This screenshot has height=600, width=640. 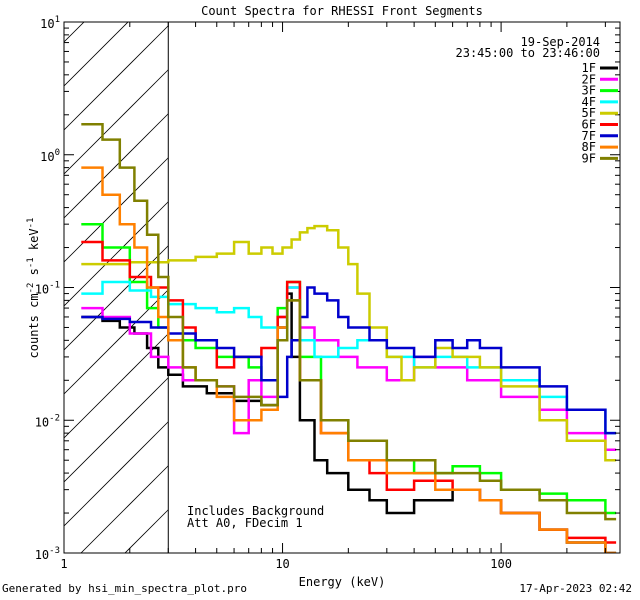 What do you see at coordinates (589, 91) in the screenshot?
I see `legend-label-3F: 3F` at bounding box center [589, 91].